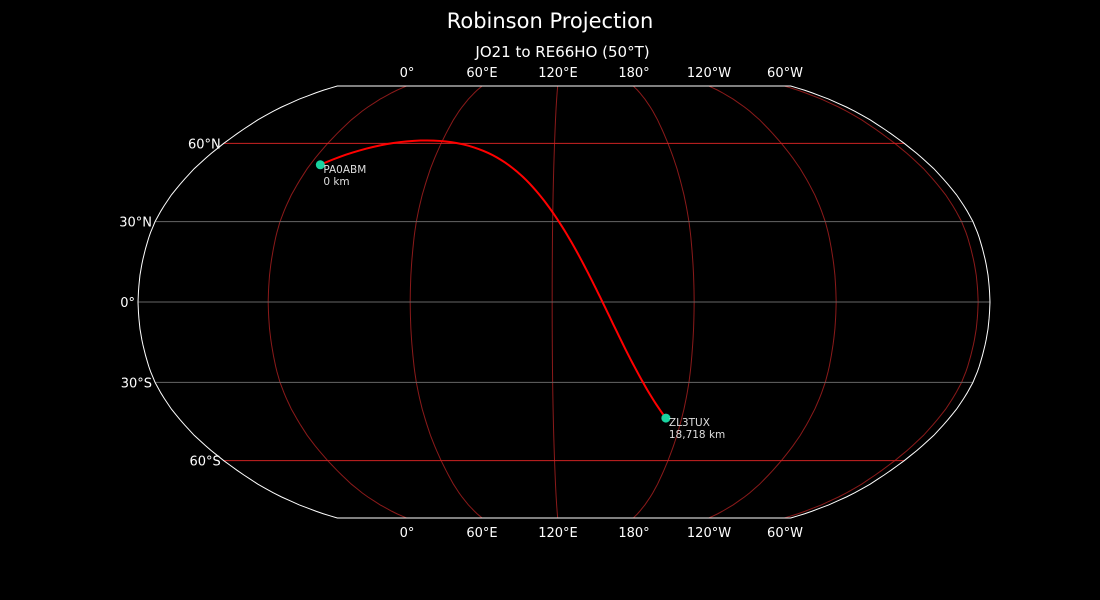  I want to click on lat-tick-label: 60°N, so click(204, 144).